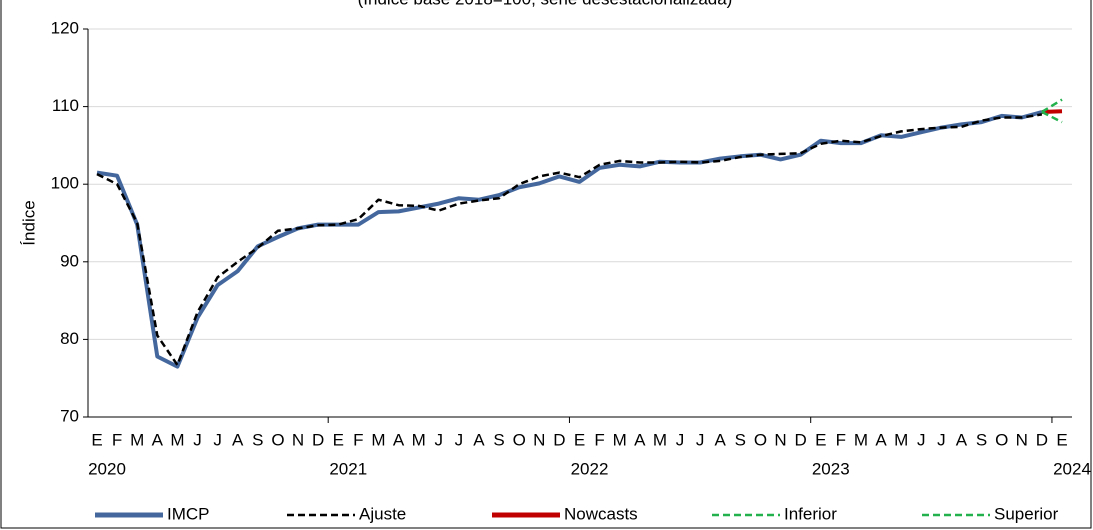 Image resolution: width=1093 pixels, height=530 pixels. Describe the element at coordinates (348, 468) in the screenshot. I see `year-label: 2021` at that location.